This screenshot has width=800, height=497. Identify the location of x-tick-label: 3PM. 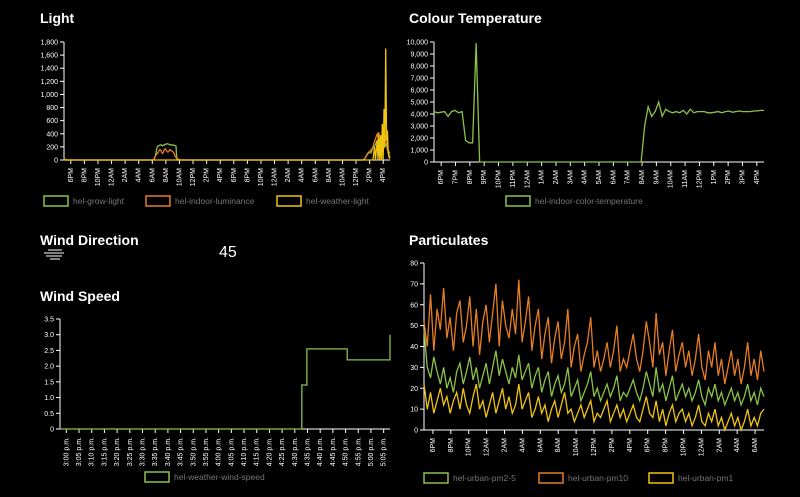
(742, 177).